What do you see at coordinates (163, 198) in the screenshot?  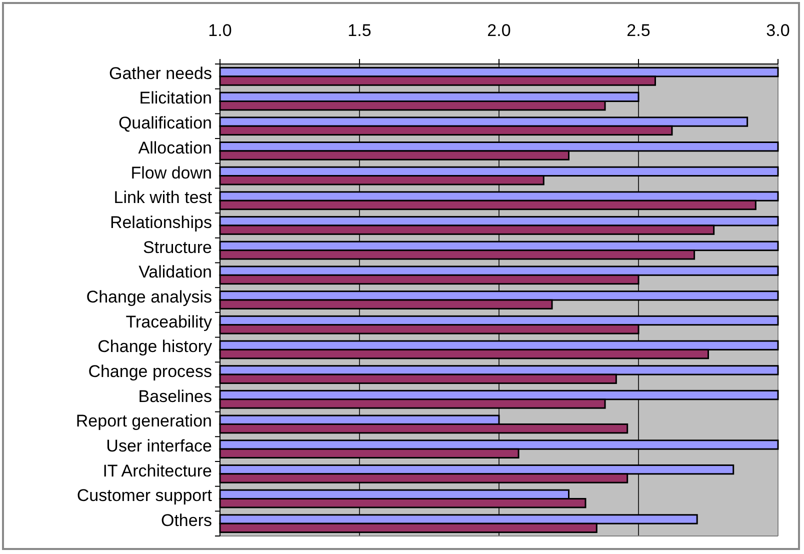 I see `y-tick-label: Link with test` at bounding box center [163, 198].